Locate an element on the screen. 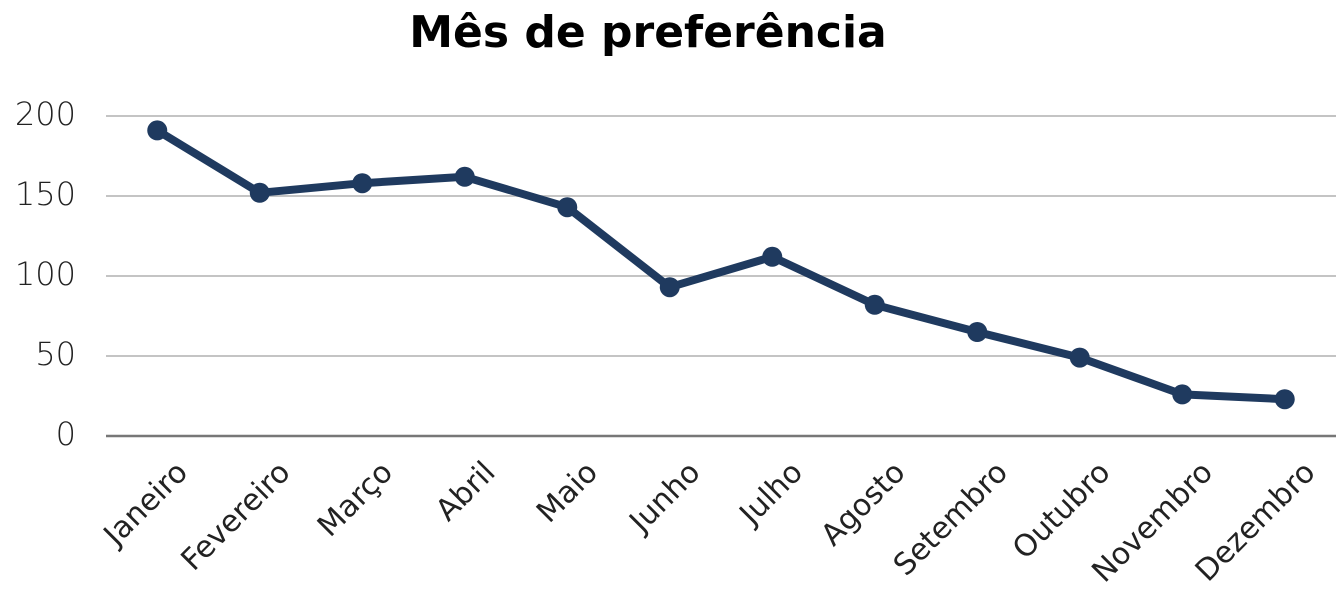 The image size is (1341, 616). y-tick-label: 150 is located at coordinates (45, 194).